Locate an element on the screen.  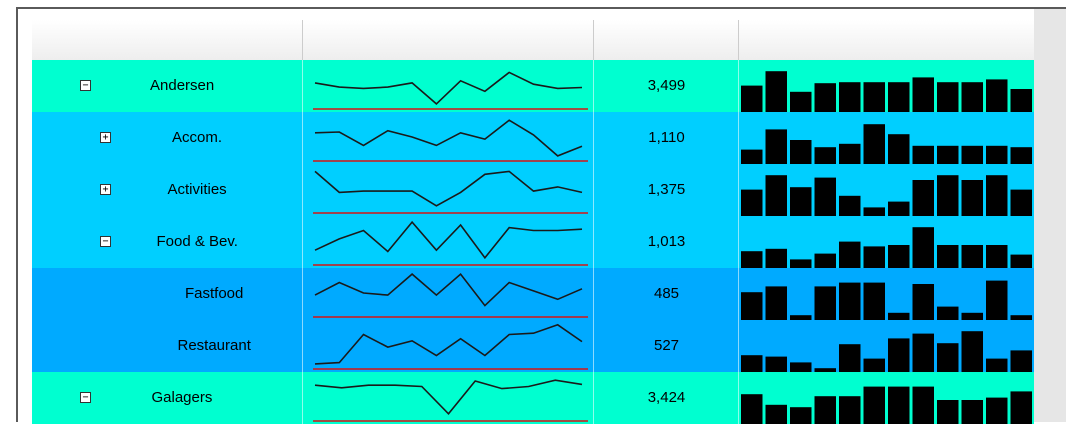
tree-row: − Galagers 3,424 is located at coordinates (533, 398).